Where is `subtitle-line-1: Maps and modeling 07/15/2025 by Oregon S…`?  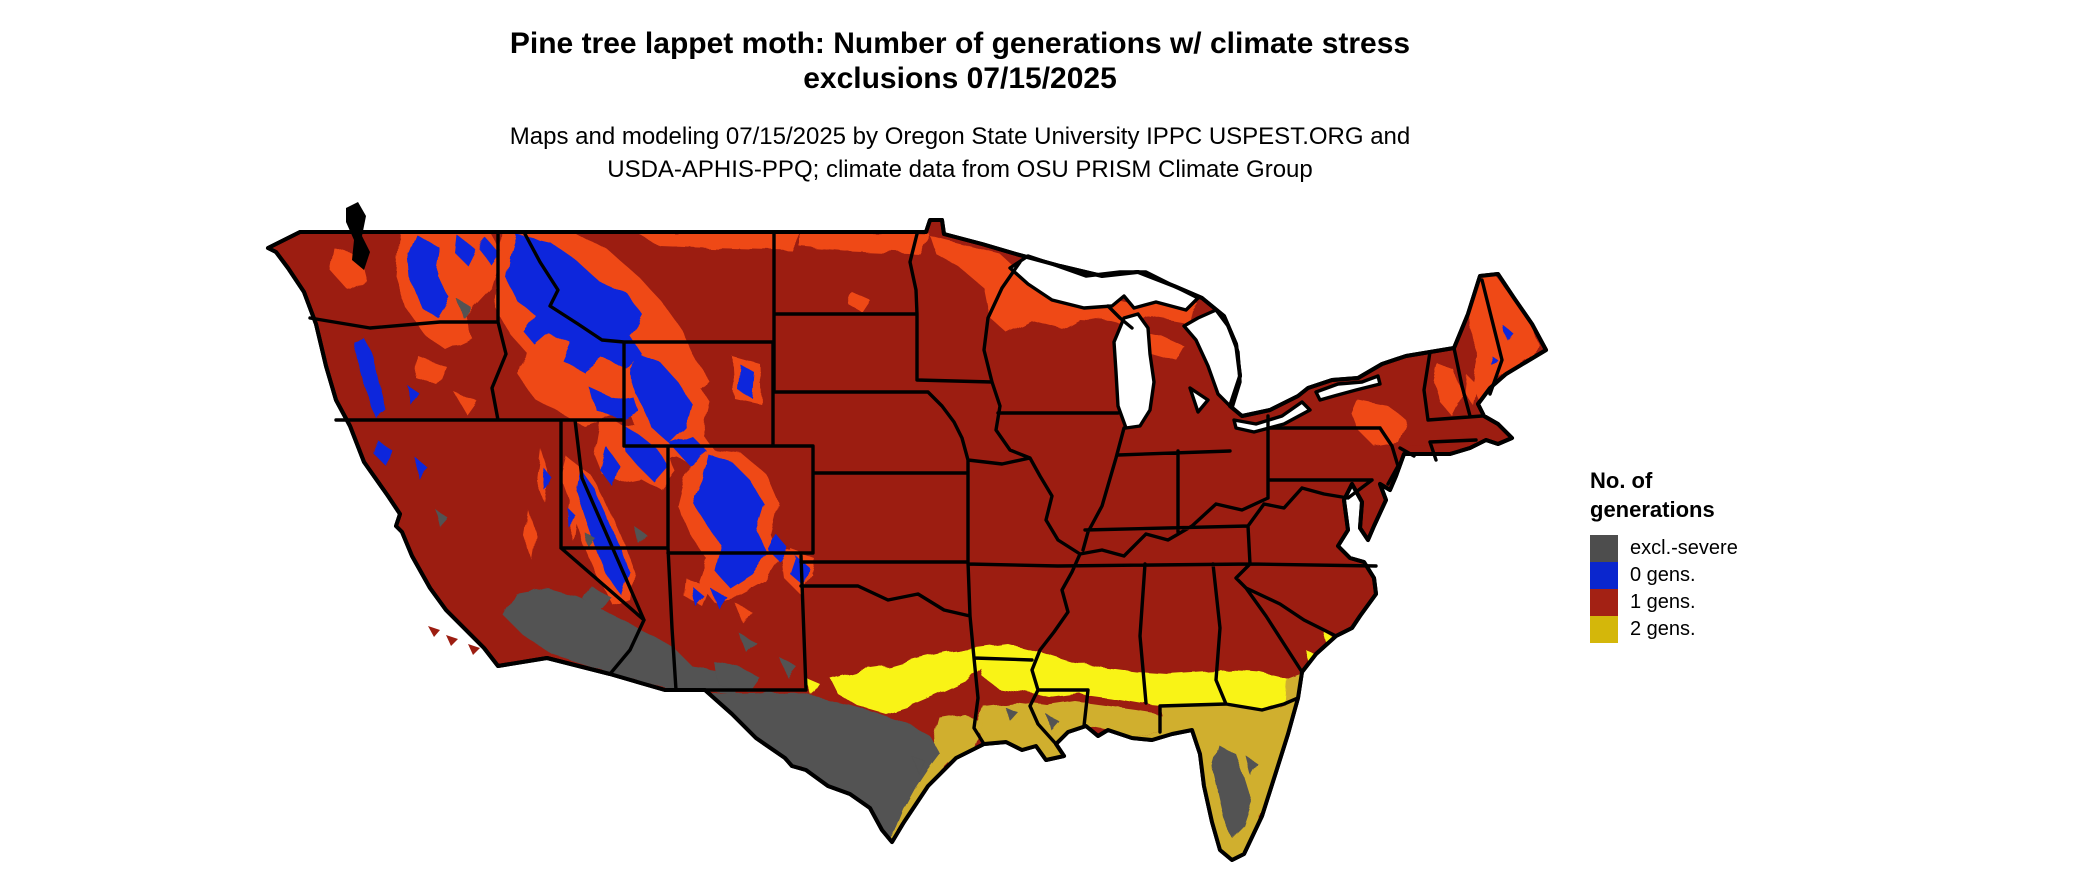
subtitle-line-1: Maps and modeling 07/15/2025 by Oregon S… is located at coordinates (960, 136).